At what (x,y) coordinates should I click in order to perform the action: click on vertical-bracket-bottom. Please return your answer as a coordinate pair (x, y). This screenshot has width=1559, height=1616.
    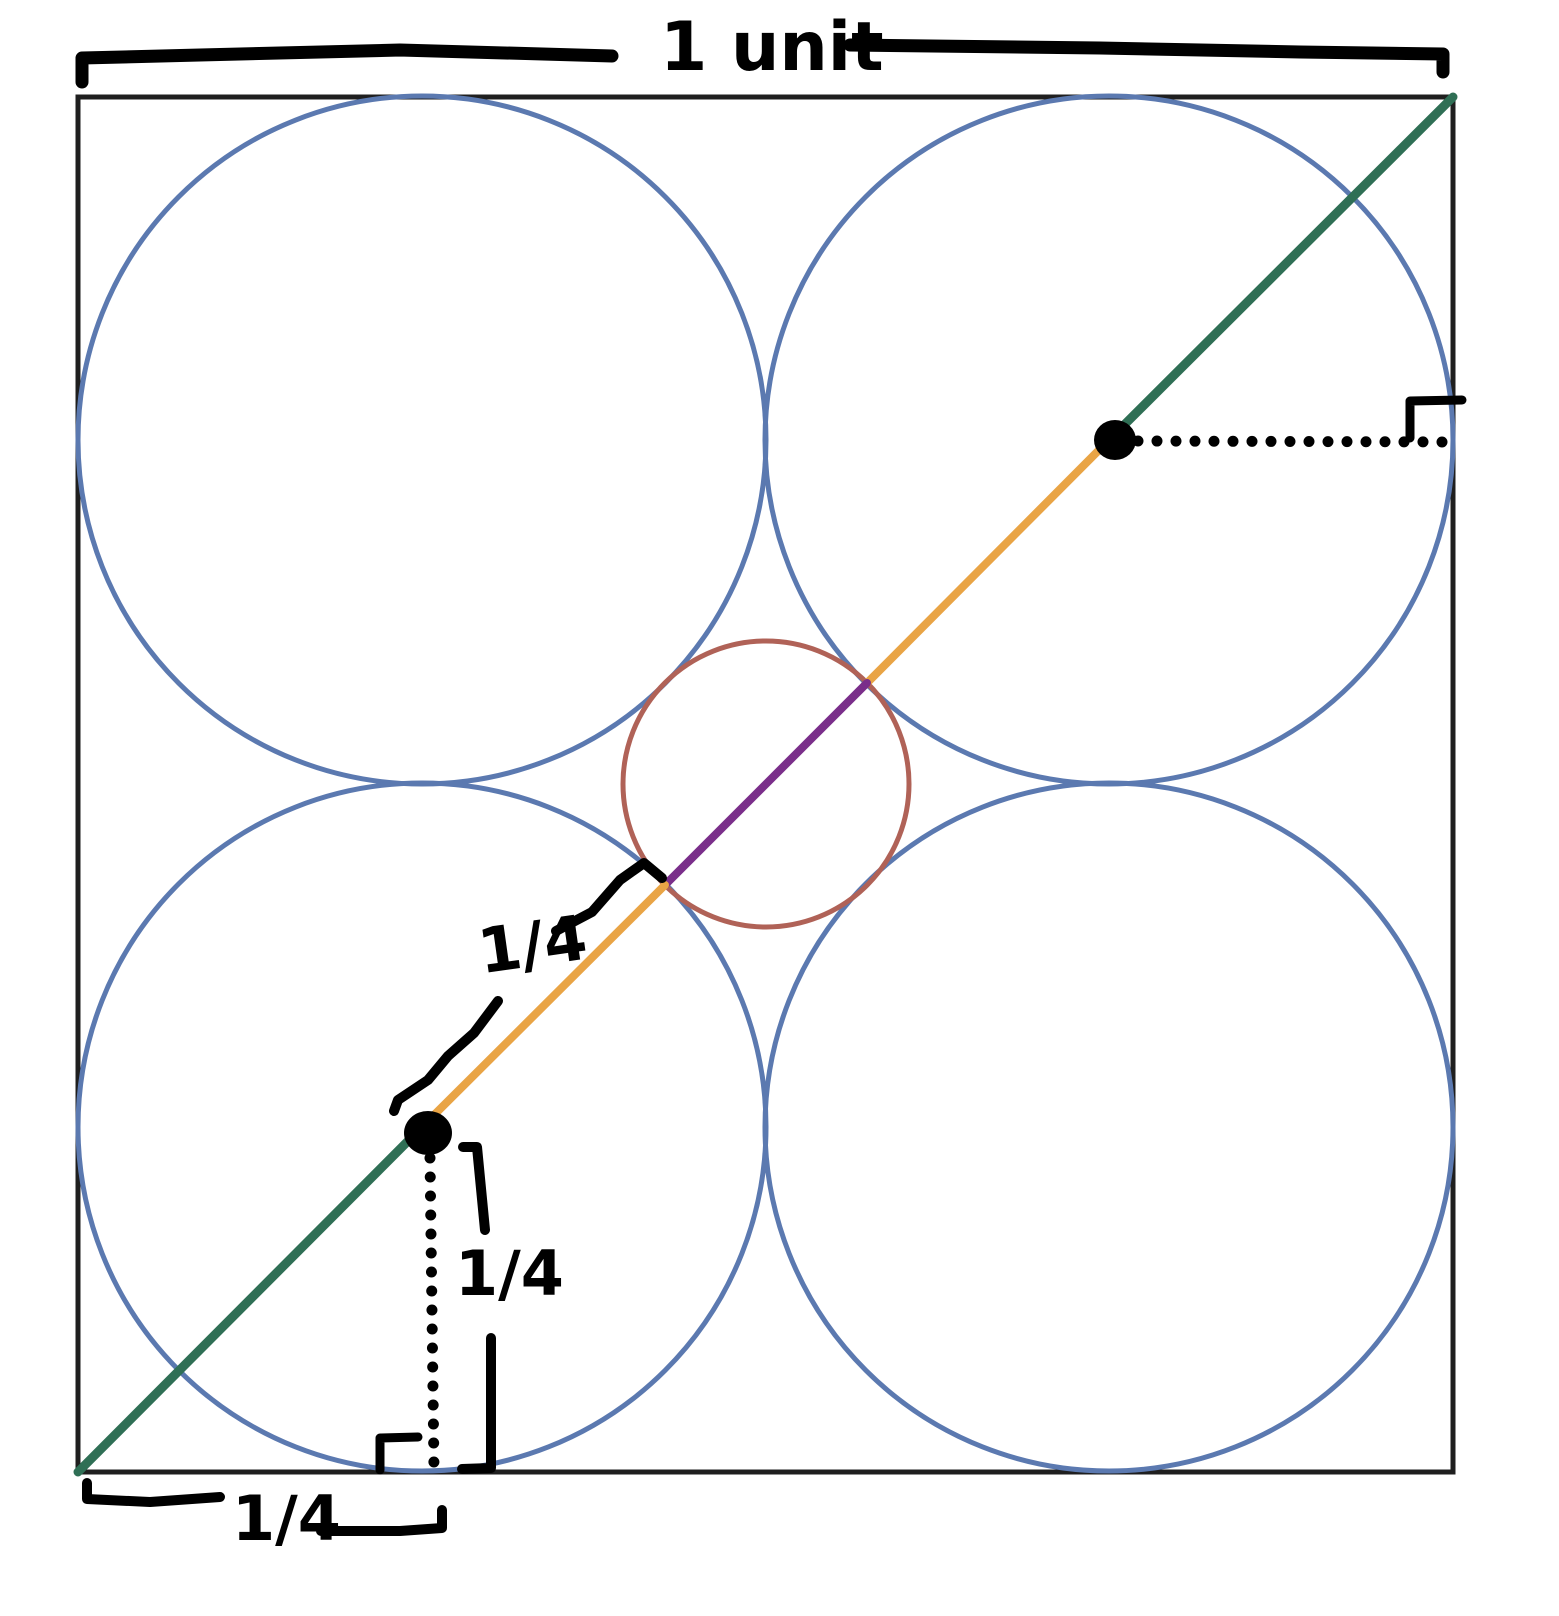
    Looking at the image, I should click on (476, 1403).